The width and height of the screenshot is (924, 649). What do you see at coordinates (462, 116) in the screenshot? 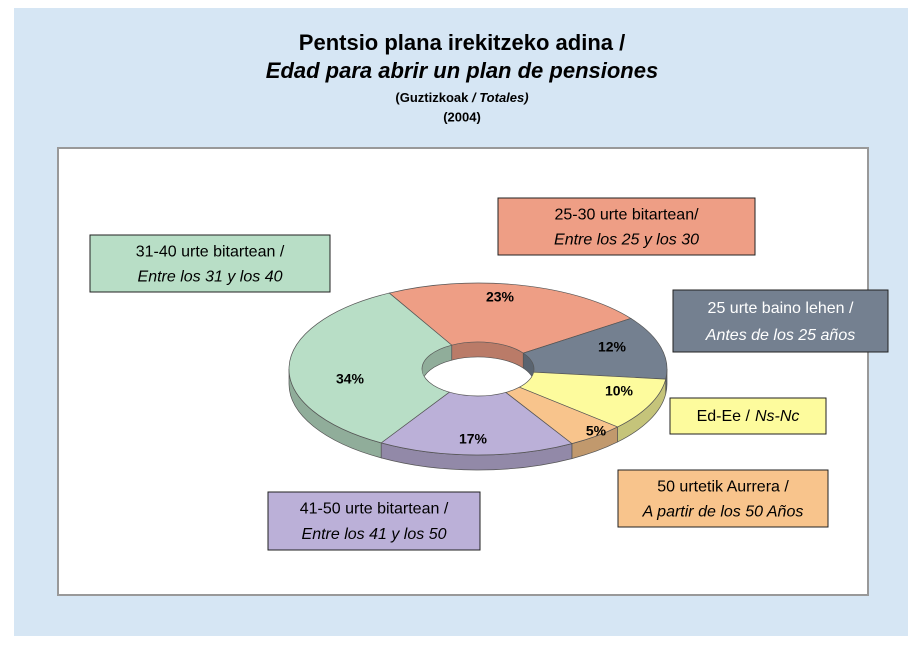
I see `chart-year: (2004)` at bounding box center [462, 116].